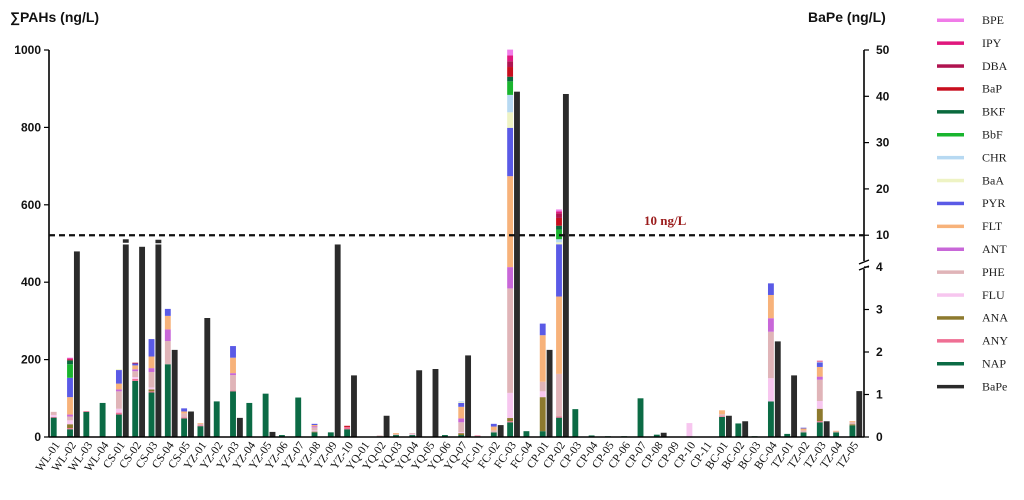 This screenshot has height=500, width=1024. I want to click on legend-label-baa: BaA, so click(993, 180).